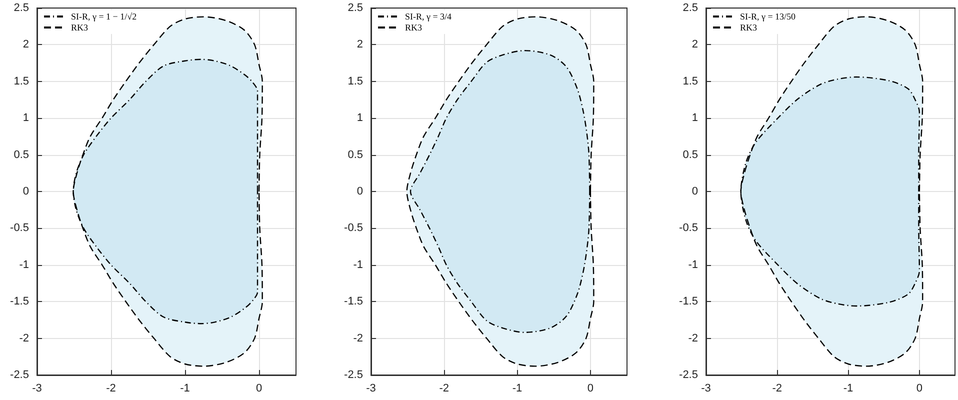  Describe the element at coordinates (104, 17) in the screenshot. I see `legend-label: SI-R, γ = 1 − 1/√2` at that location.